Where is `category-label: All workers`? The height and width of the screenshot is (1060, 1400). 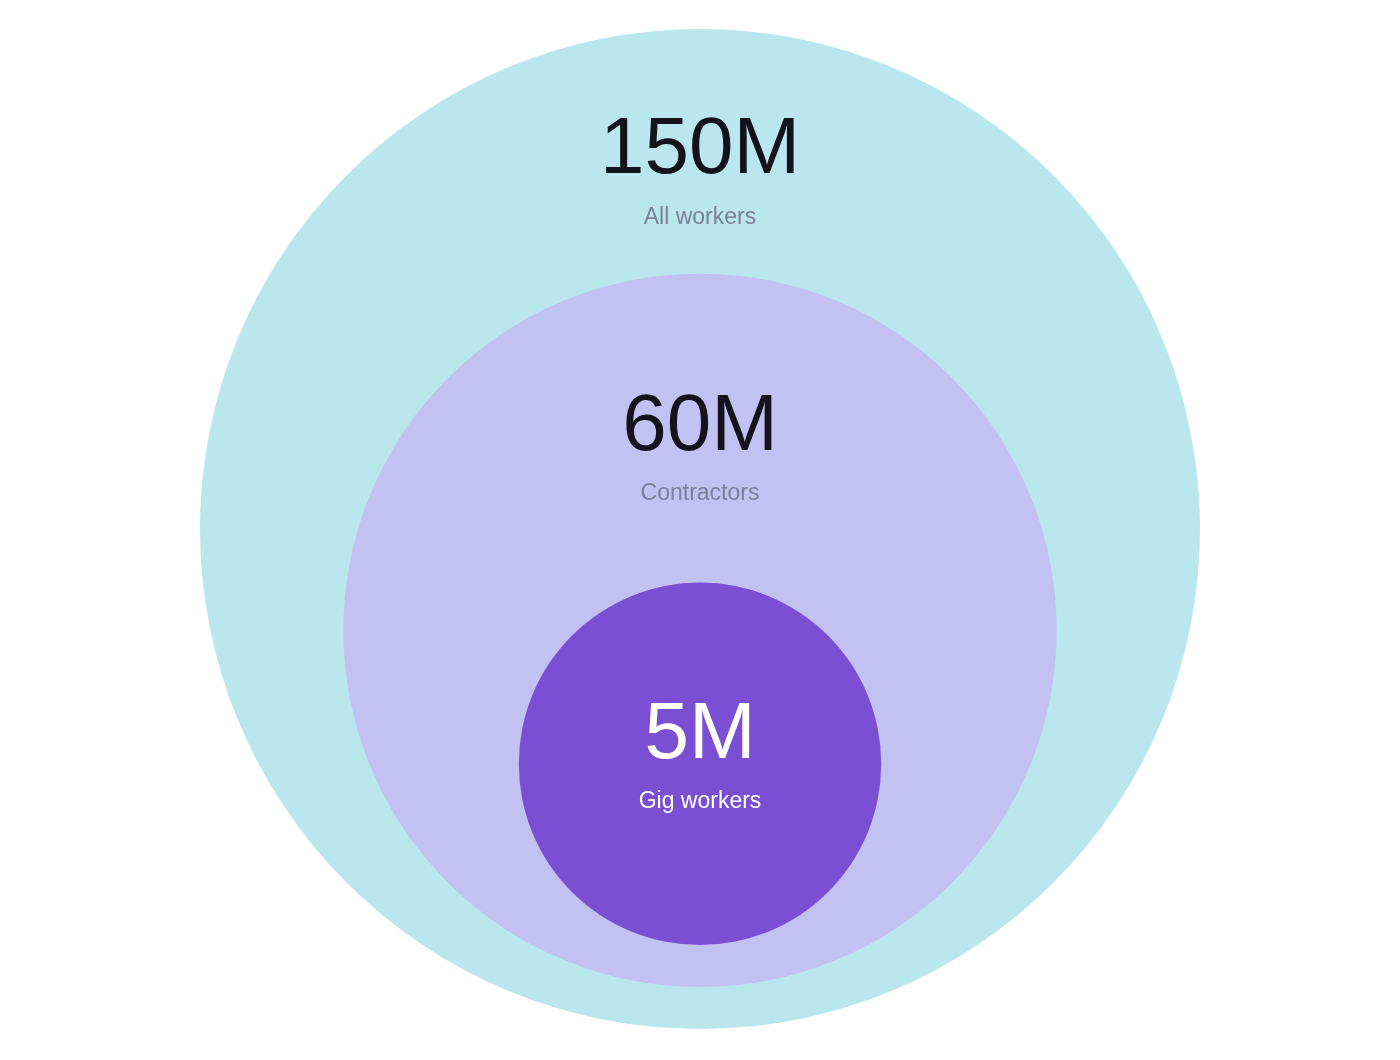 category-label: All workers is located at coordinates (700, 215).